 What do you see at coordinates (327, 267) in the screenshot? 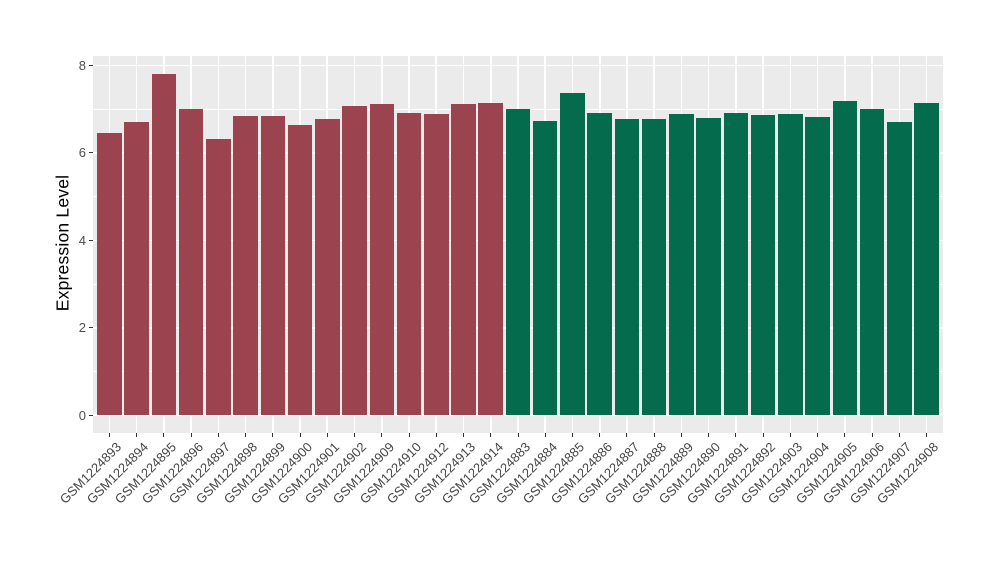
I see `bar-GSM1224901` at bounding box center [327, 267].